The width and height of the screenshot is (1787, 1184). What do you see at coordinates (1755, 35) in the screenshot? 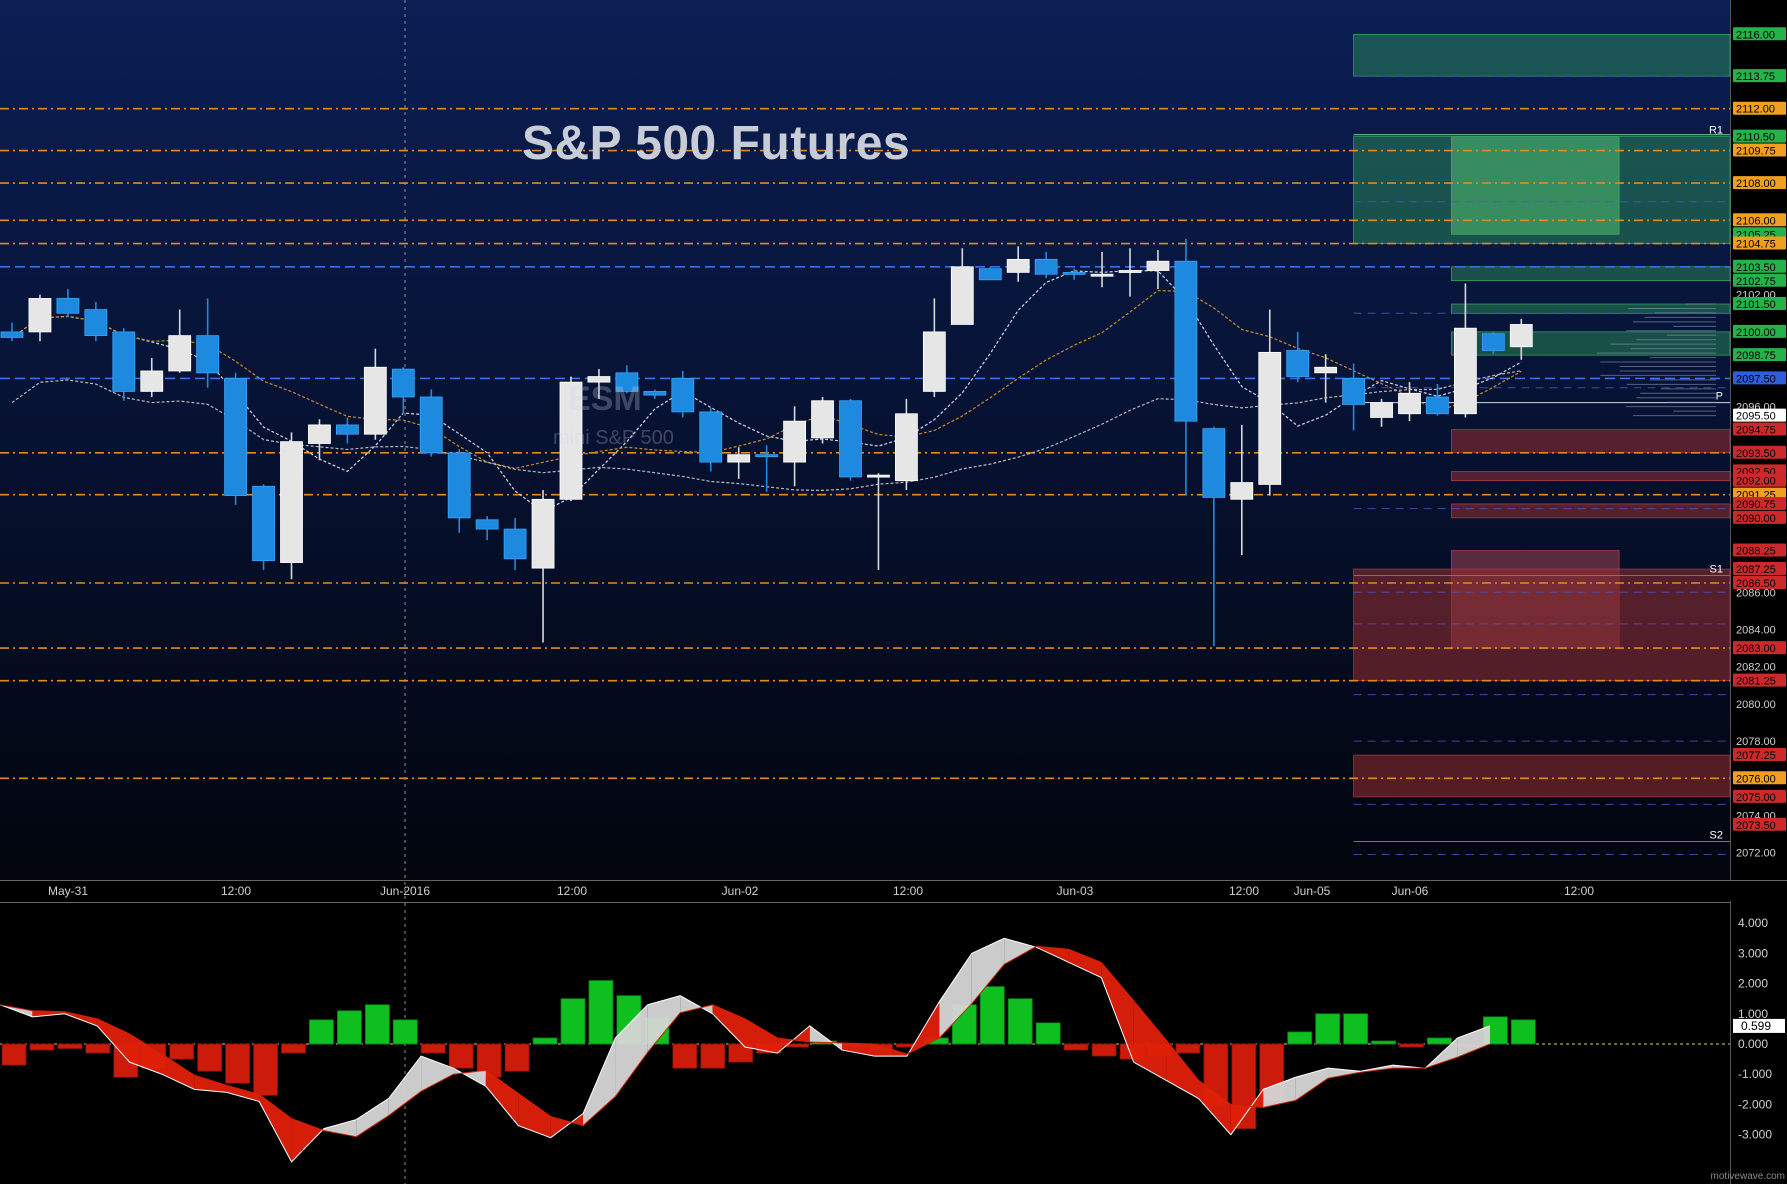
I see `price-label-text: 2116.00` at bounding box center [1755, 35].